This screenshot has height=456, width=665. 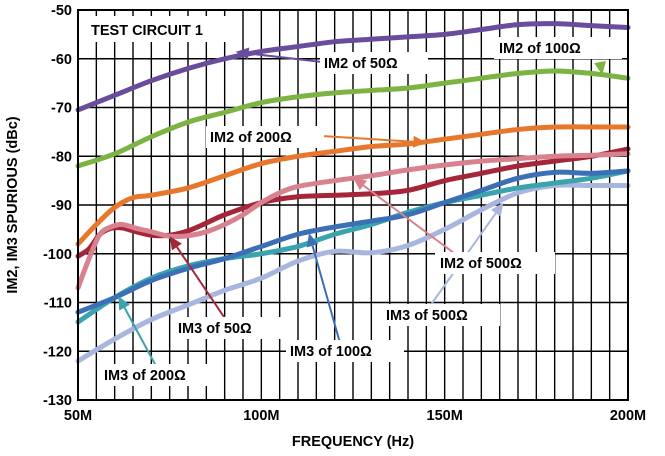 I want to click on label-im2-50: IM2 of 50Ω, so click(x=361, y=64).